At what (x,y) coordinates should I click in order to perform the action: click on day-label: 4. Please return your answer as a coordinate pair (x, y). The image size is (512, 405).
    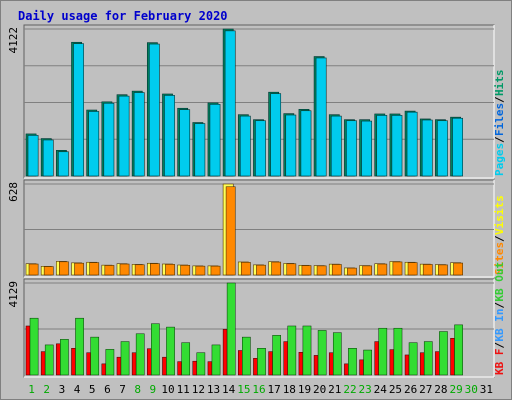
    Looking at the image, I should click on (77, 389).